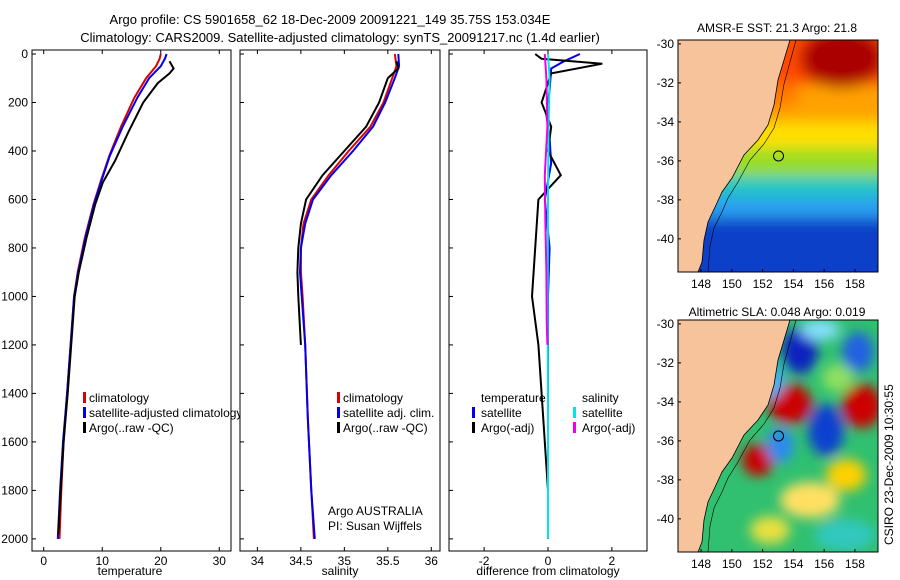  What do you see at coordinates (574, 412) in the screenshot?
I see `legend-swatch-sal-satellite` at bounding box center [574, 412].